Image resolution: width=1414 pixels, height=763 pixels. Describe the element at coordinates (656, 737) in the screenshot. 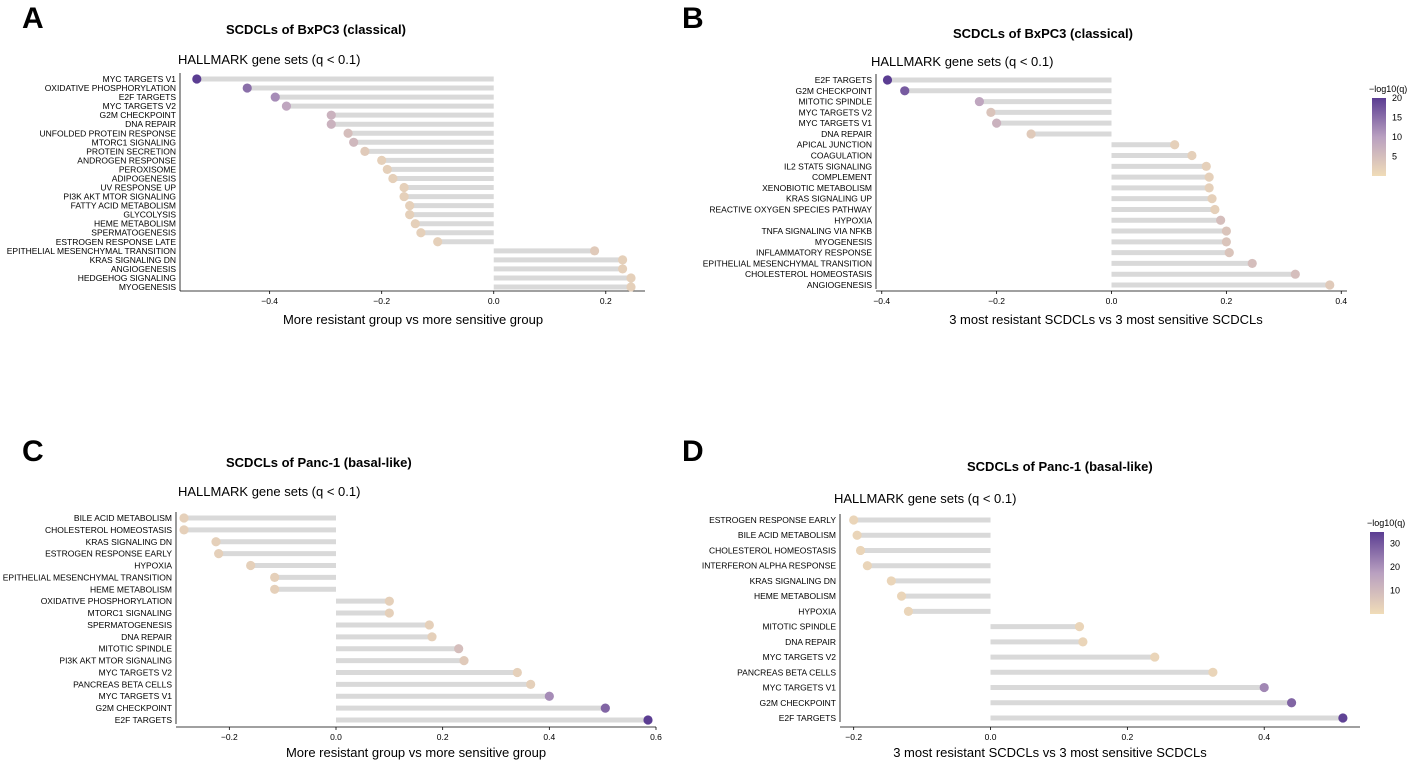

I see `x-tick-label: 0.6` at that location.